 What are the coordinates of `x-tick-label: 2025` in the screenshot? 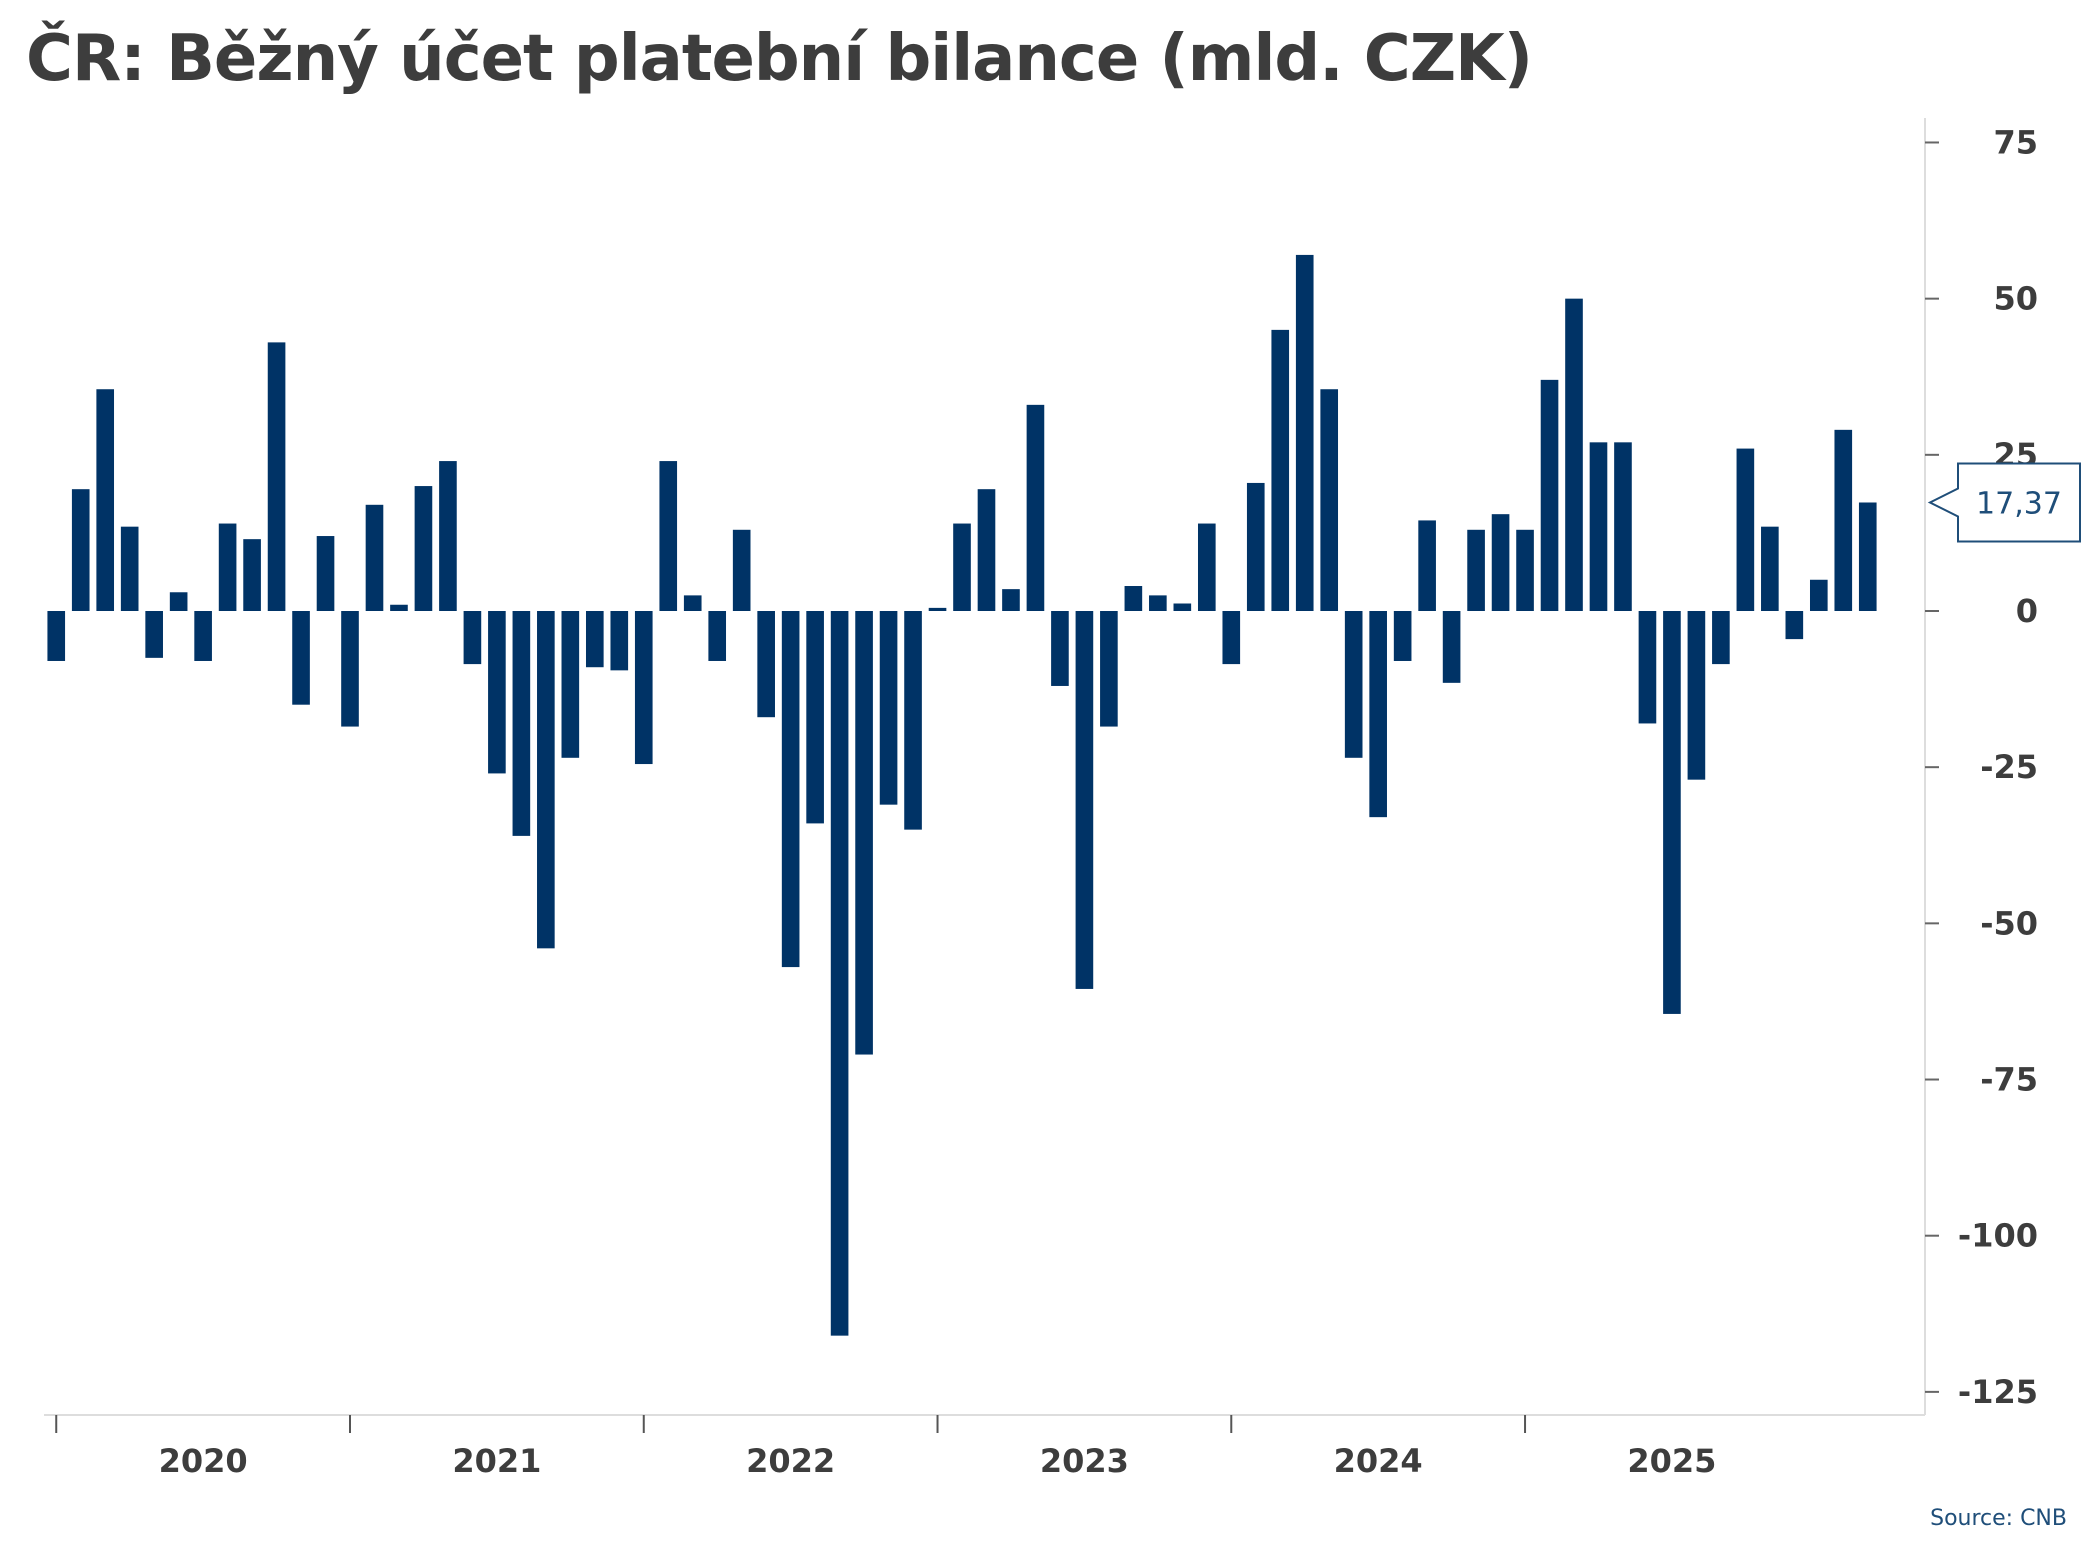 It's located at (1671, 1461).